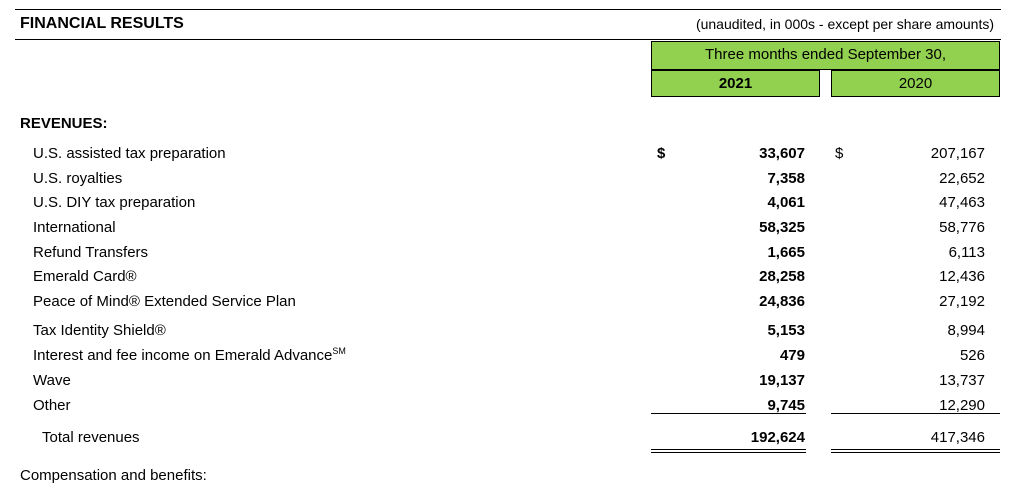 This screenshot has width=1024, height=491. What do you see at coordinates (508, 39) in the screenshot?
I see `header-rule` at bounding box center [508, 39].